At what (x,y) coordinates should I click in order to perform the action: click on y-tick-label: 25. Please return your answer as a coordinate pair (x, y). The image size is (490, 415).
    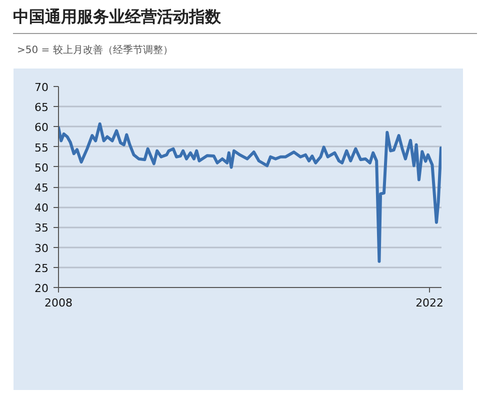
    Looking at the image, I should click on (41, 268).